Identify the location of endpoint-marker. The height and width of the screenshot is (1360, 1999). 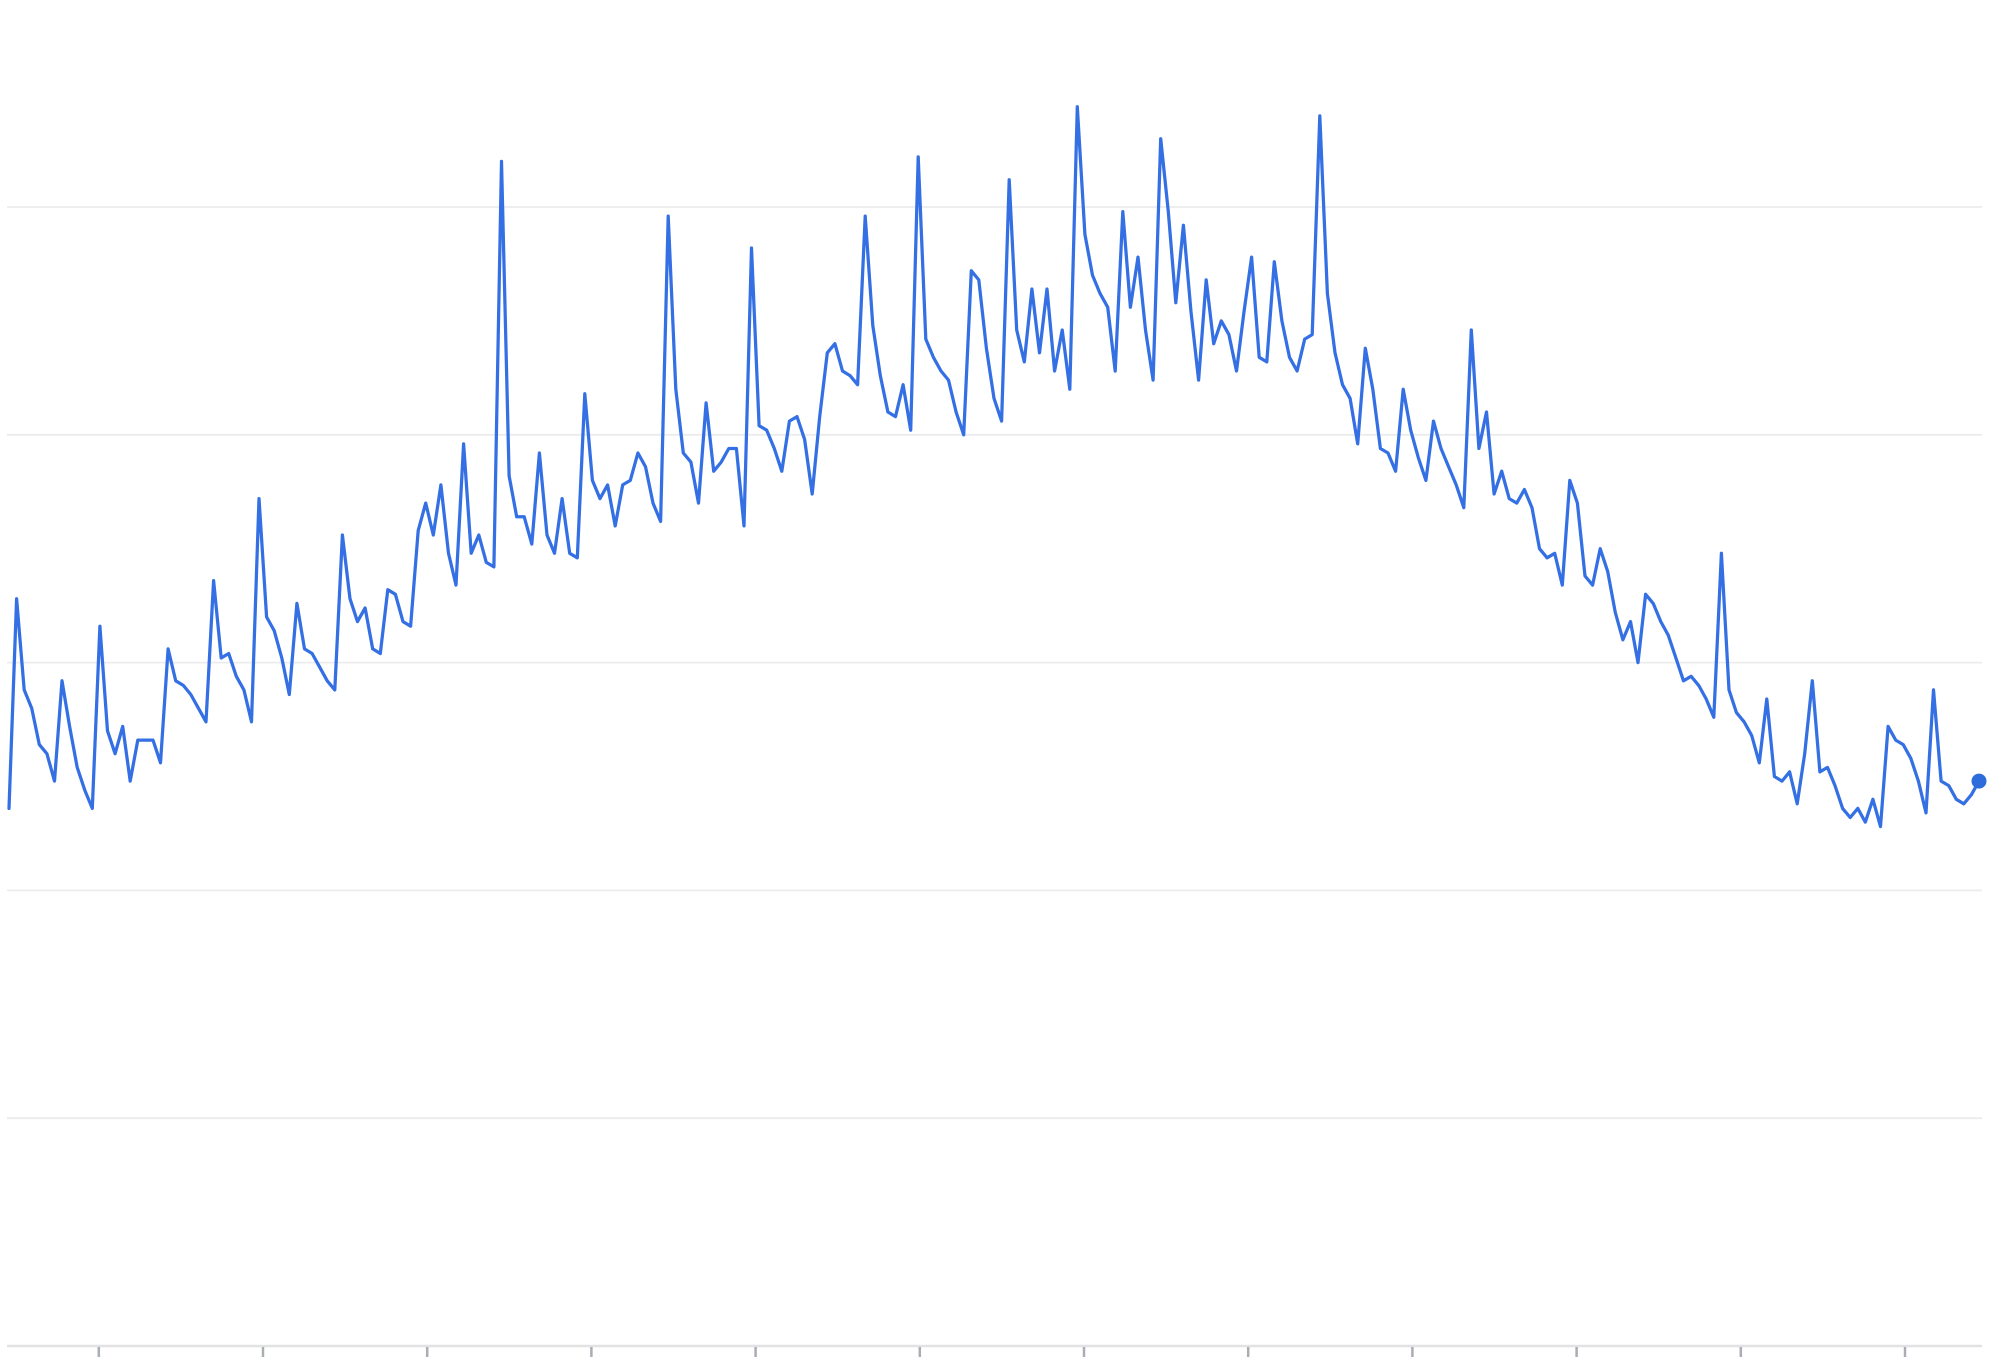
(1979, 781).